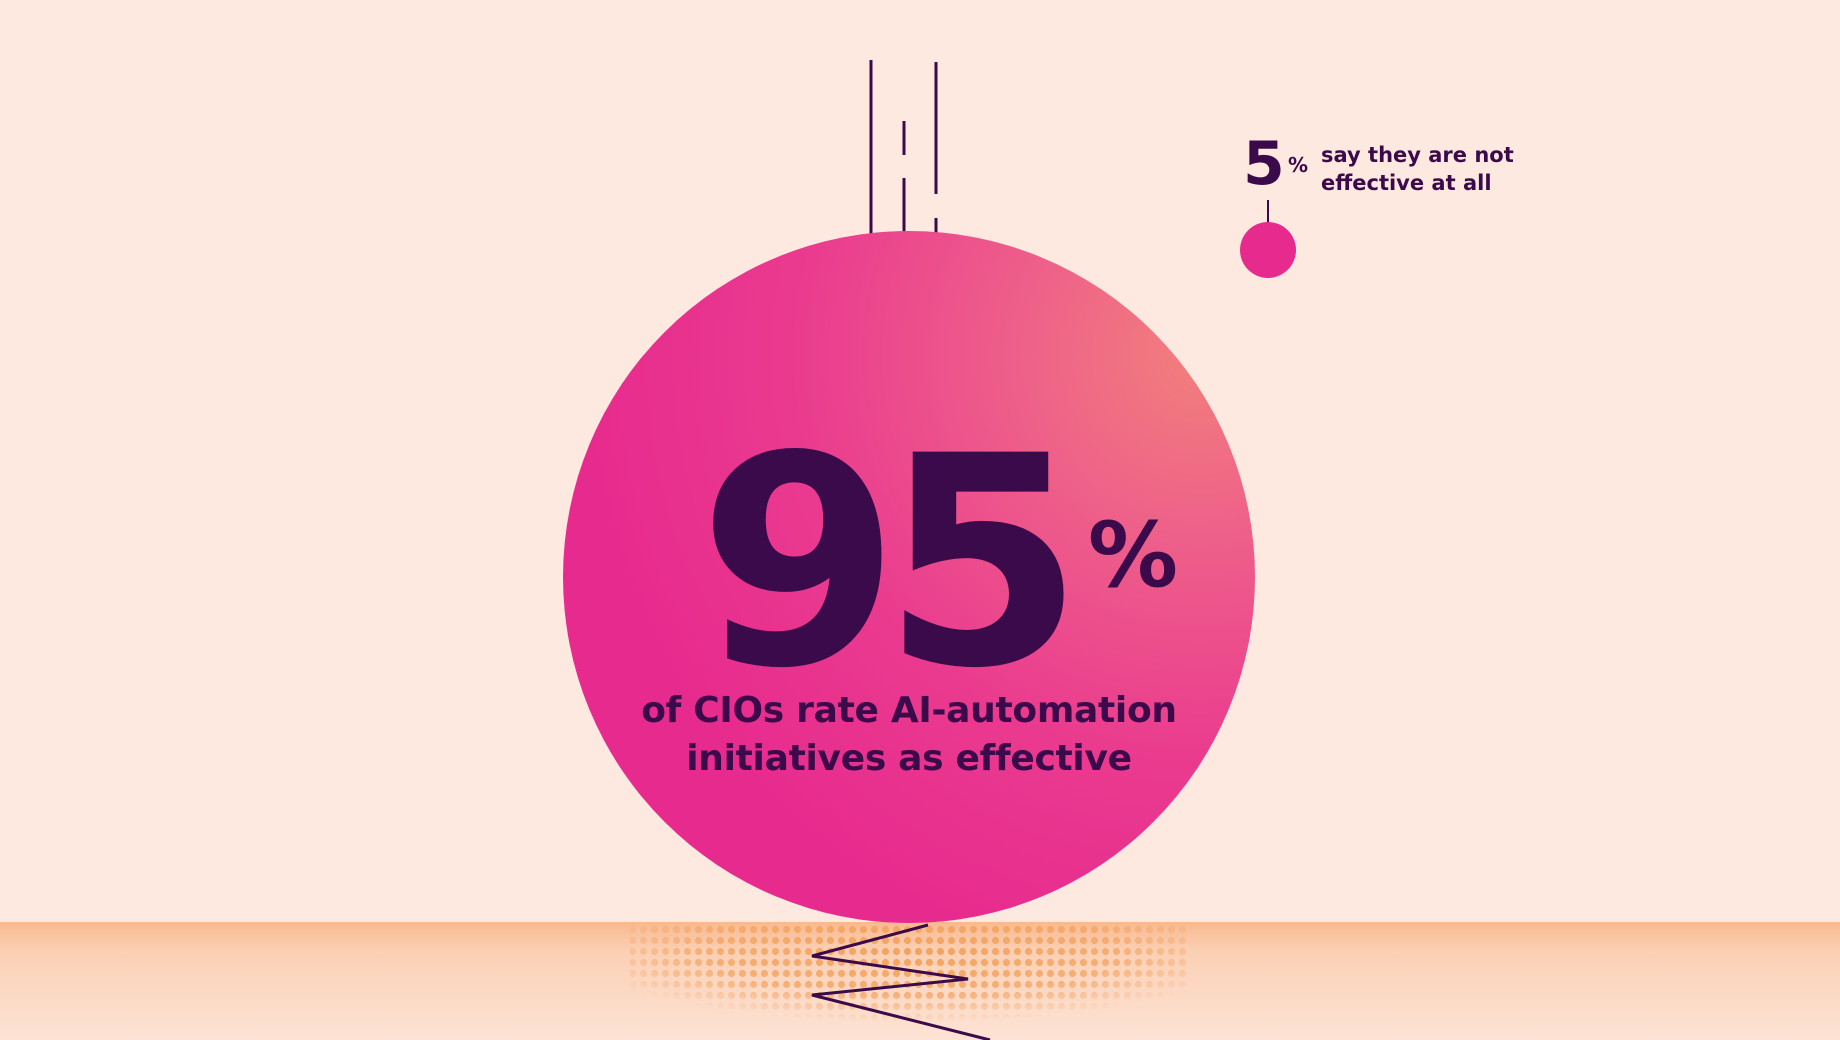 This screenshot has height=1040, width=1840. What do you see at coordinates (1268, 211) in the screenshot?
I see `side-stat-connector` at bounding box center [1268, 211].